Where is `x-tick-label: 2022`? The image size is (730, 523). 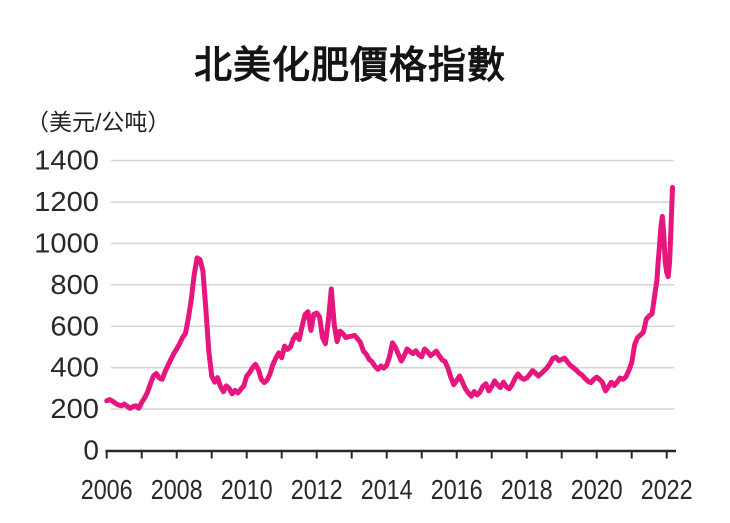
x-tick-label: 2022 is located at coordinates (667, 489).